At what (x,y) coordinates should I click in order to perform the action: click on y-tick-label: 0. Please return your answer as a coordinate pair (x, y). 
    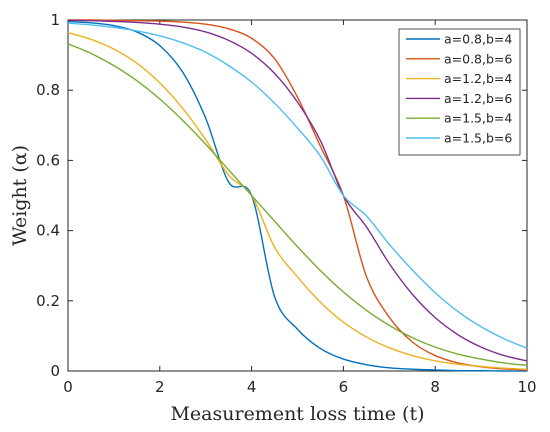
    Looking at the image, I should click on (55, 371).